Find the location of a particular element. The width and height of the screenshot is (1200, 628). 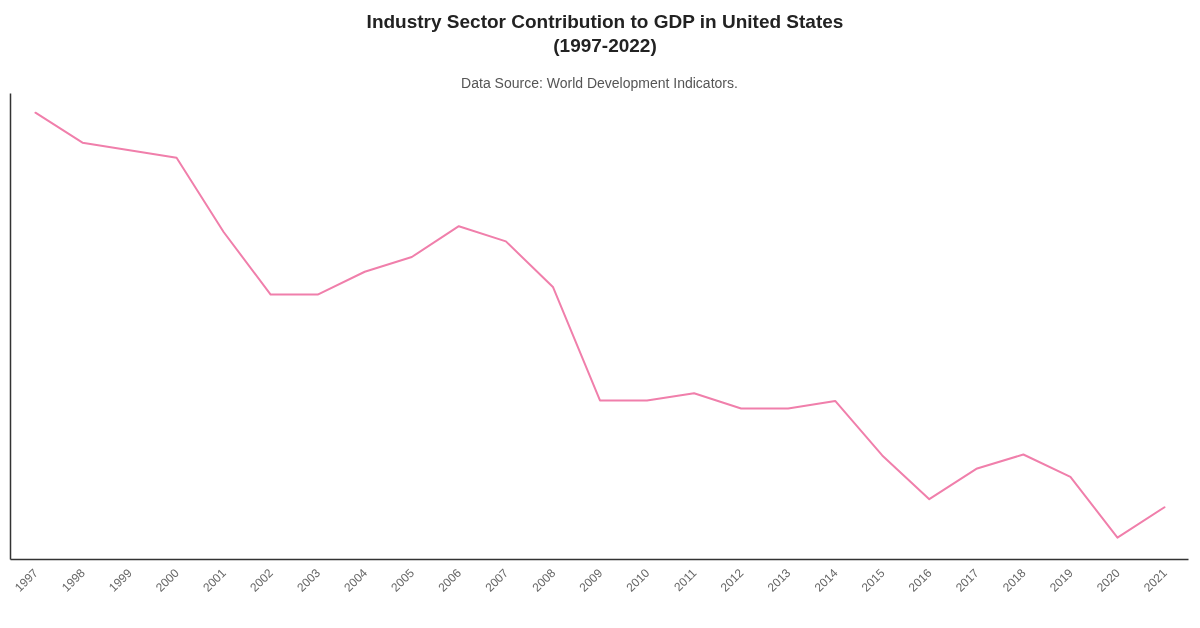

chart-subtitle: Data Source: World Development Indicators. is located at coordinates (599, 82).